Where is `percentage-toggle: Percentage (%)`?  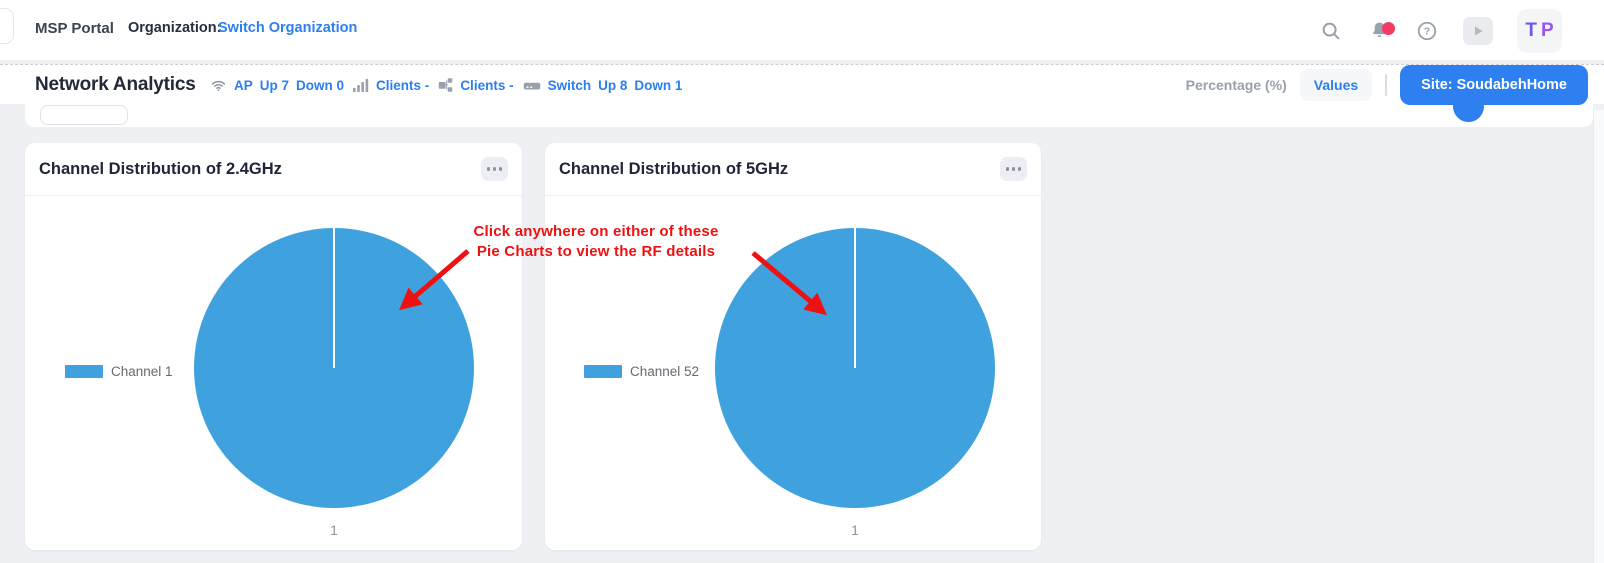
percentage-toggle: Percentage (%) is located at coordinates (1236, 85).